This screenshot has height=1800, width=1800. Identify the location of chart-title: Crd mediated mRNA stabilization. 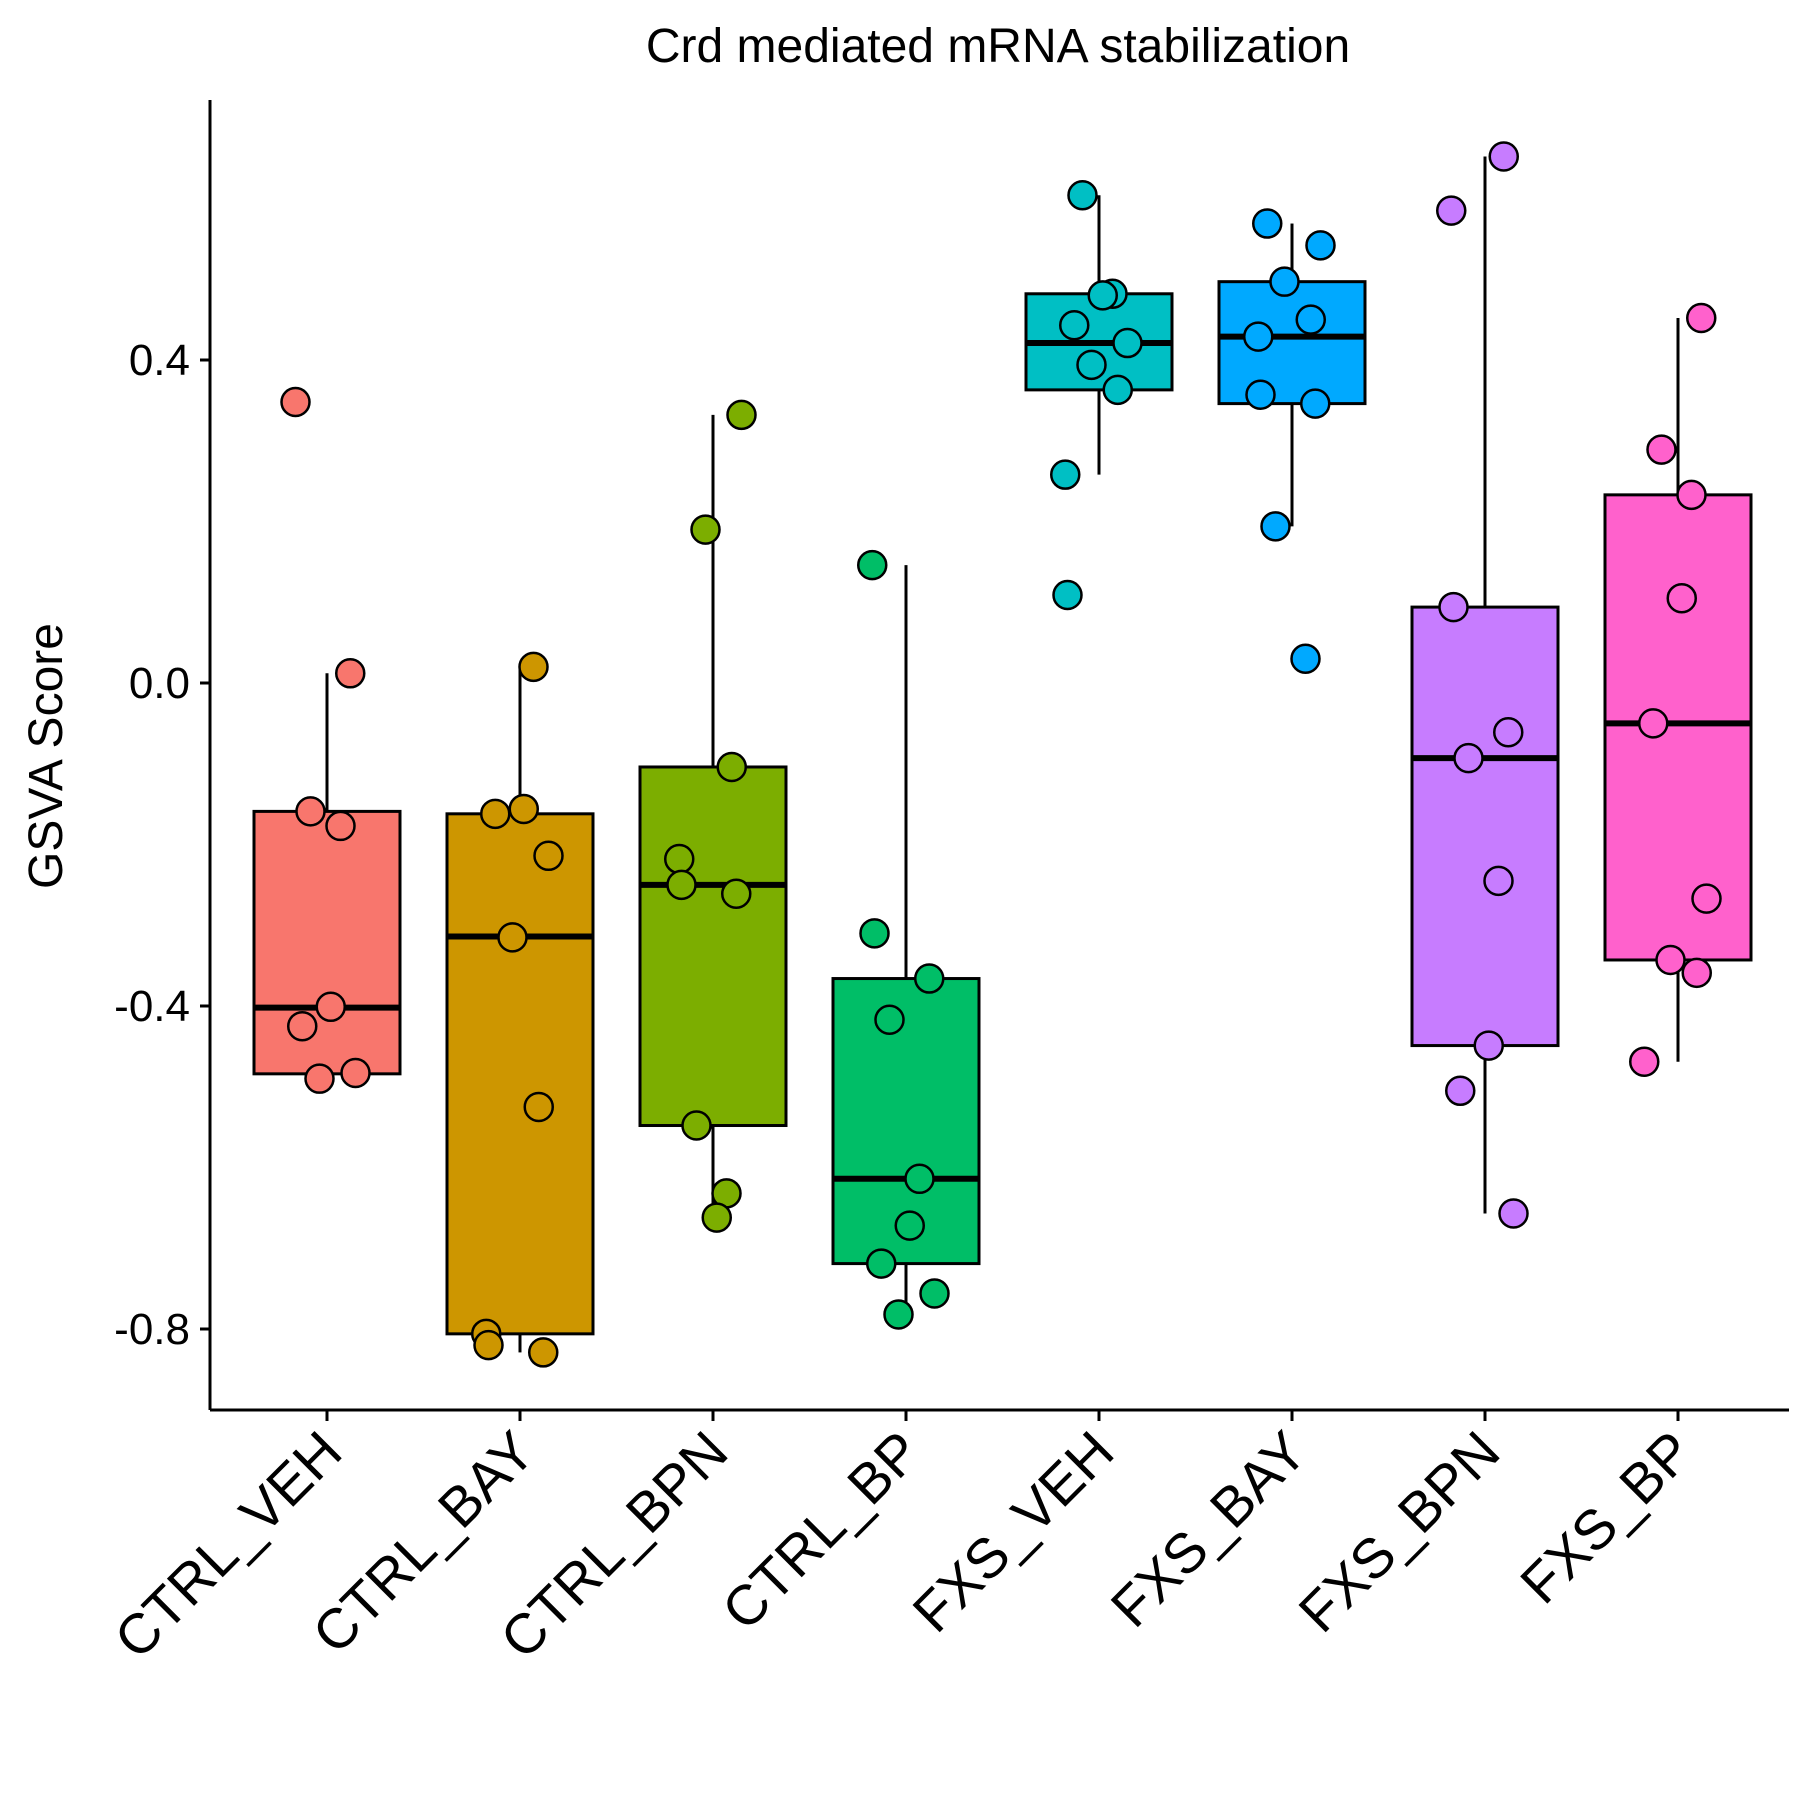
(998, 46).